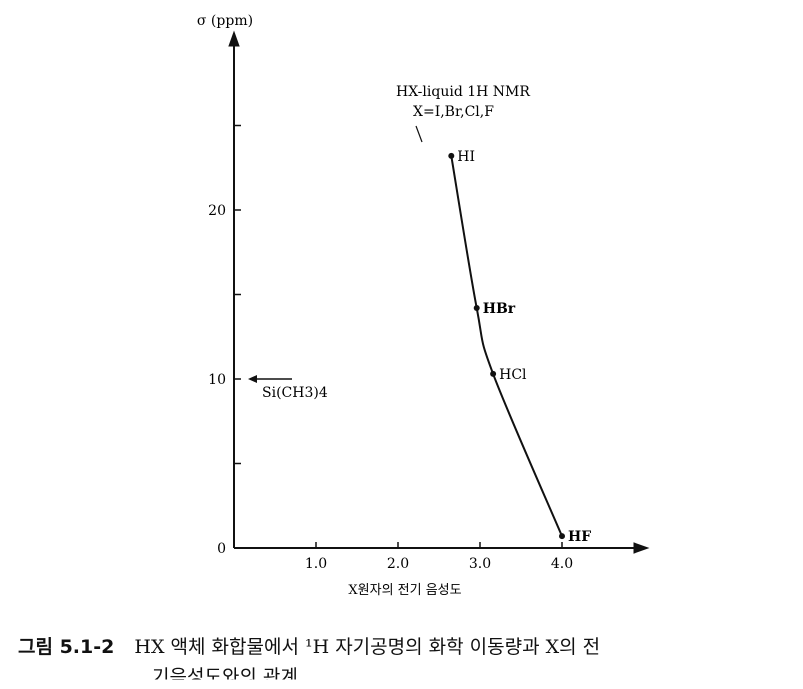 The height and width of the screenshot is (689, 803). I want to click on y-axis-arrow, so click(234, 38).